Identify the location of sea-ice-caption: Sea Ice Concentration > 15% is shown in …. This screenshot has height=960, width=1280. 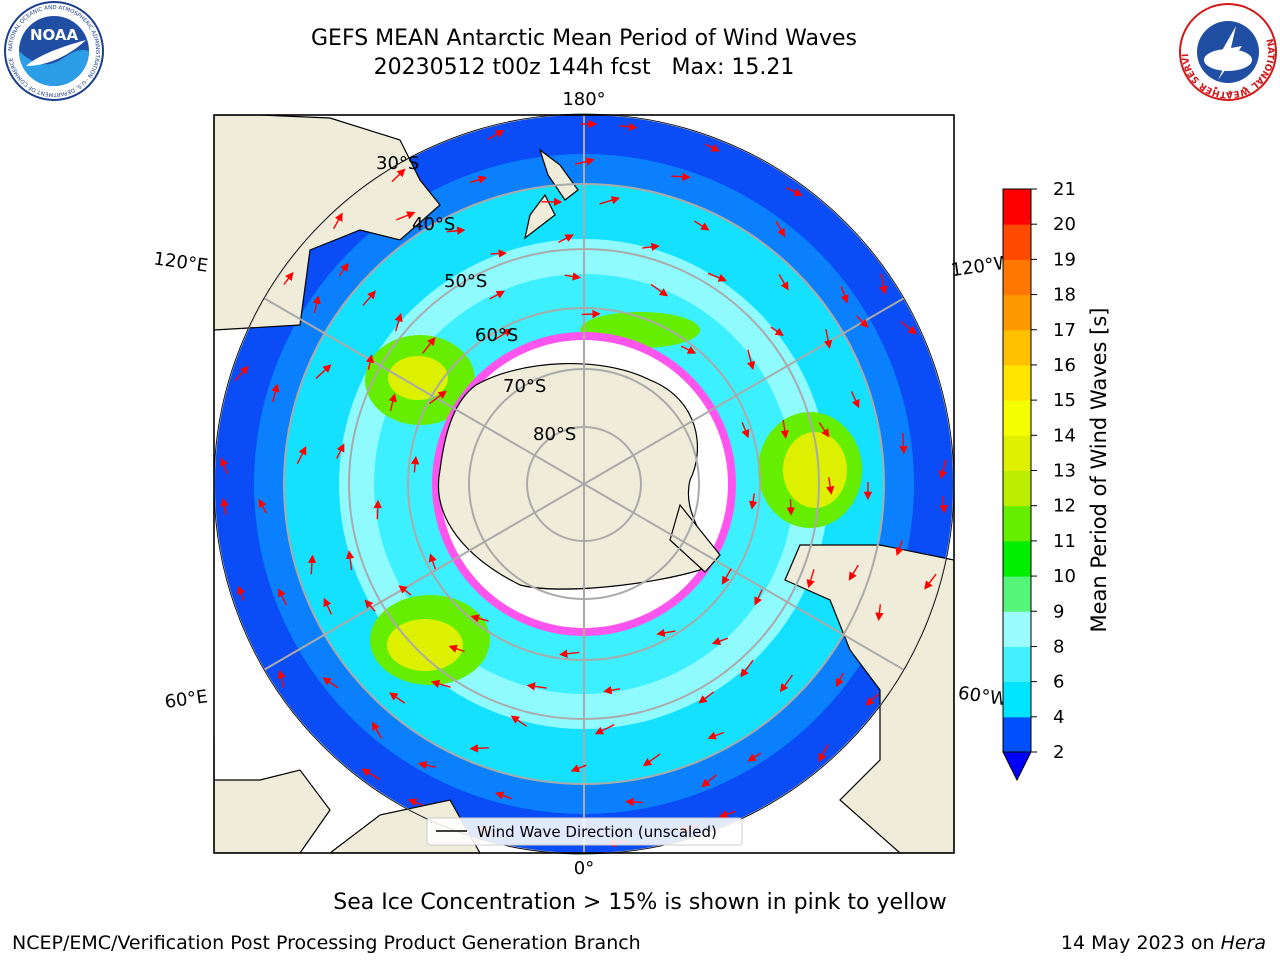
(640, 902).